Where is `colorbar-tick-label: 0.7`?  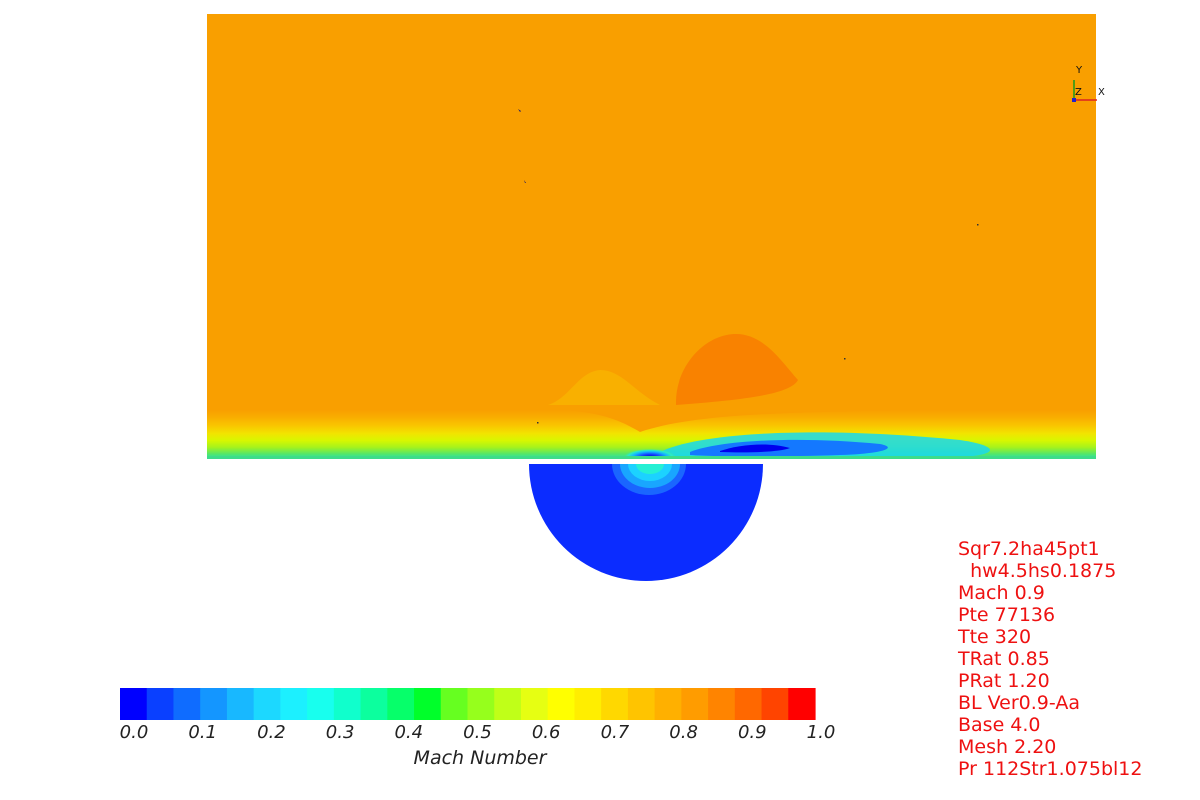
colorbar-tick-label: 0.7 is located at coordinates (615, 732).